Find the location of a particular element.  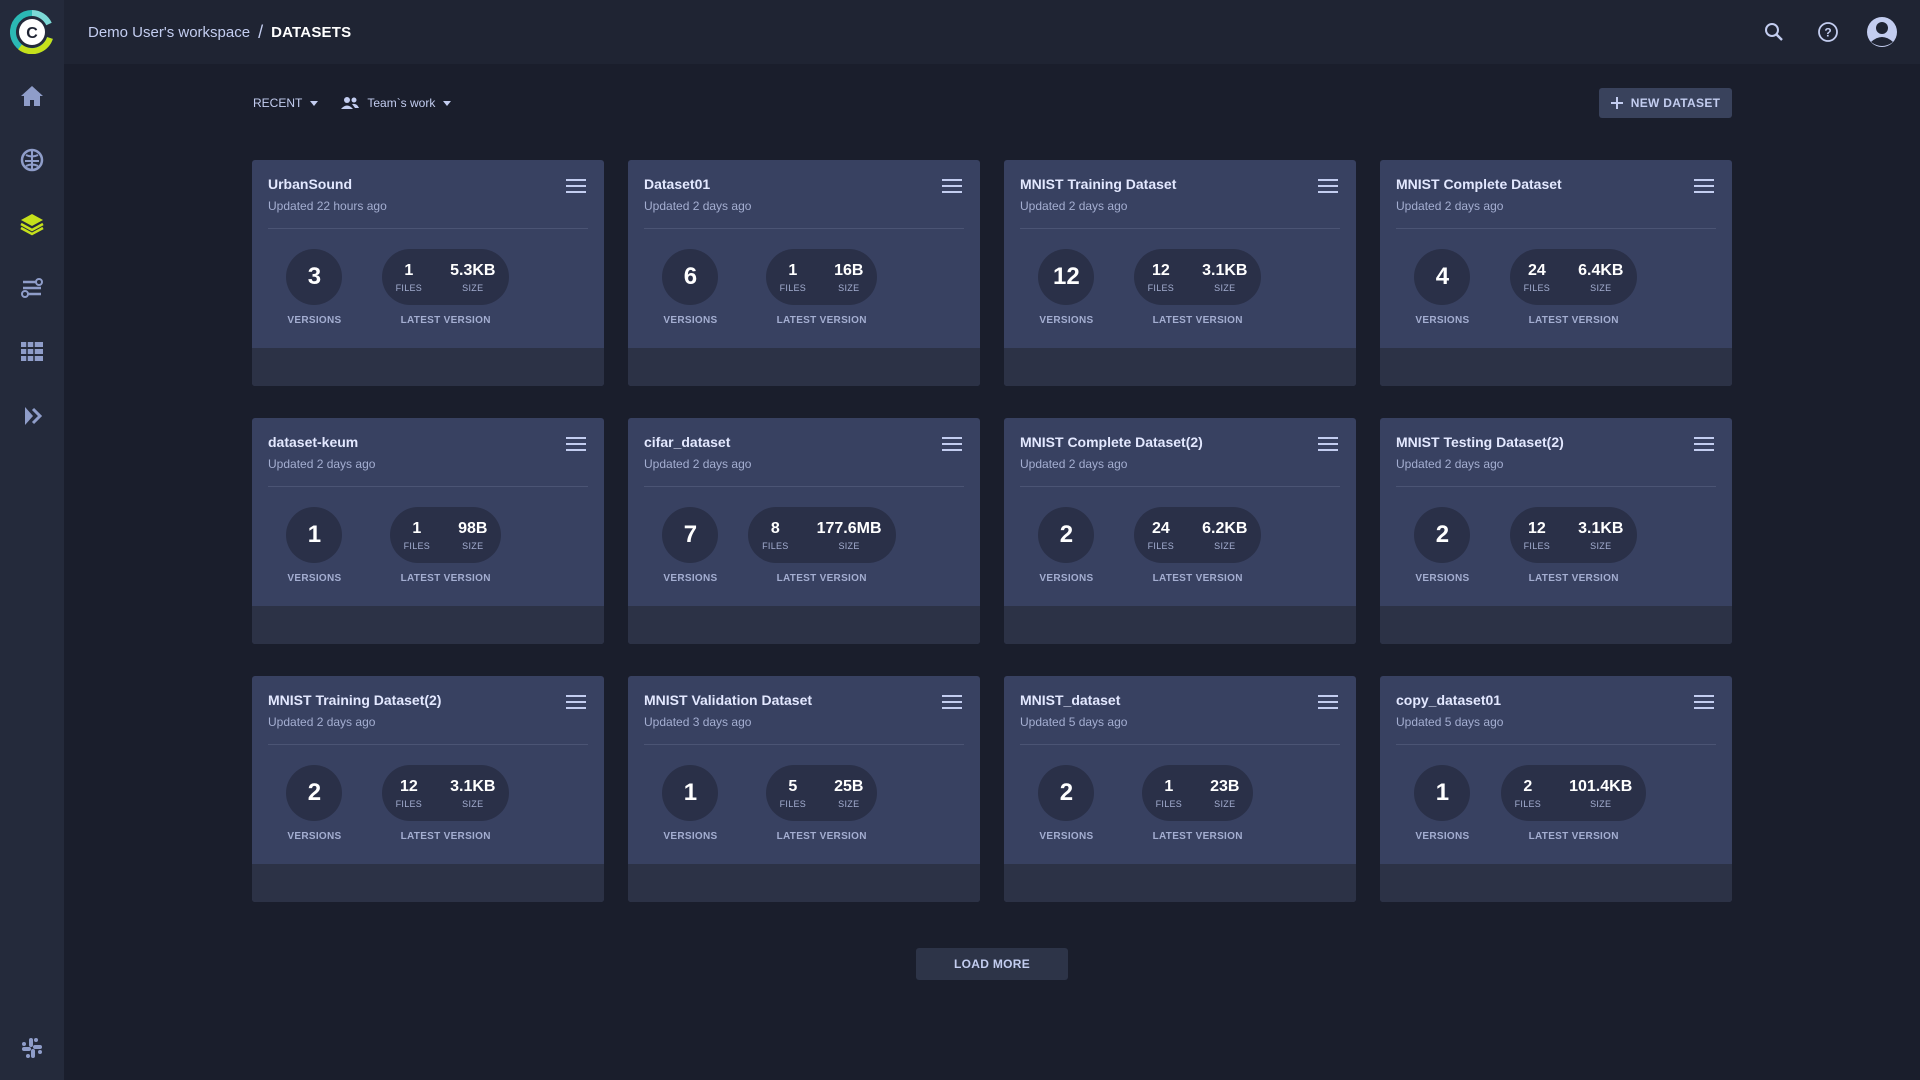

files-count: 24 is located at coordinates (1536, 270).